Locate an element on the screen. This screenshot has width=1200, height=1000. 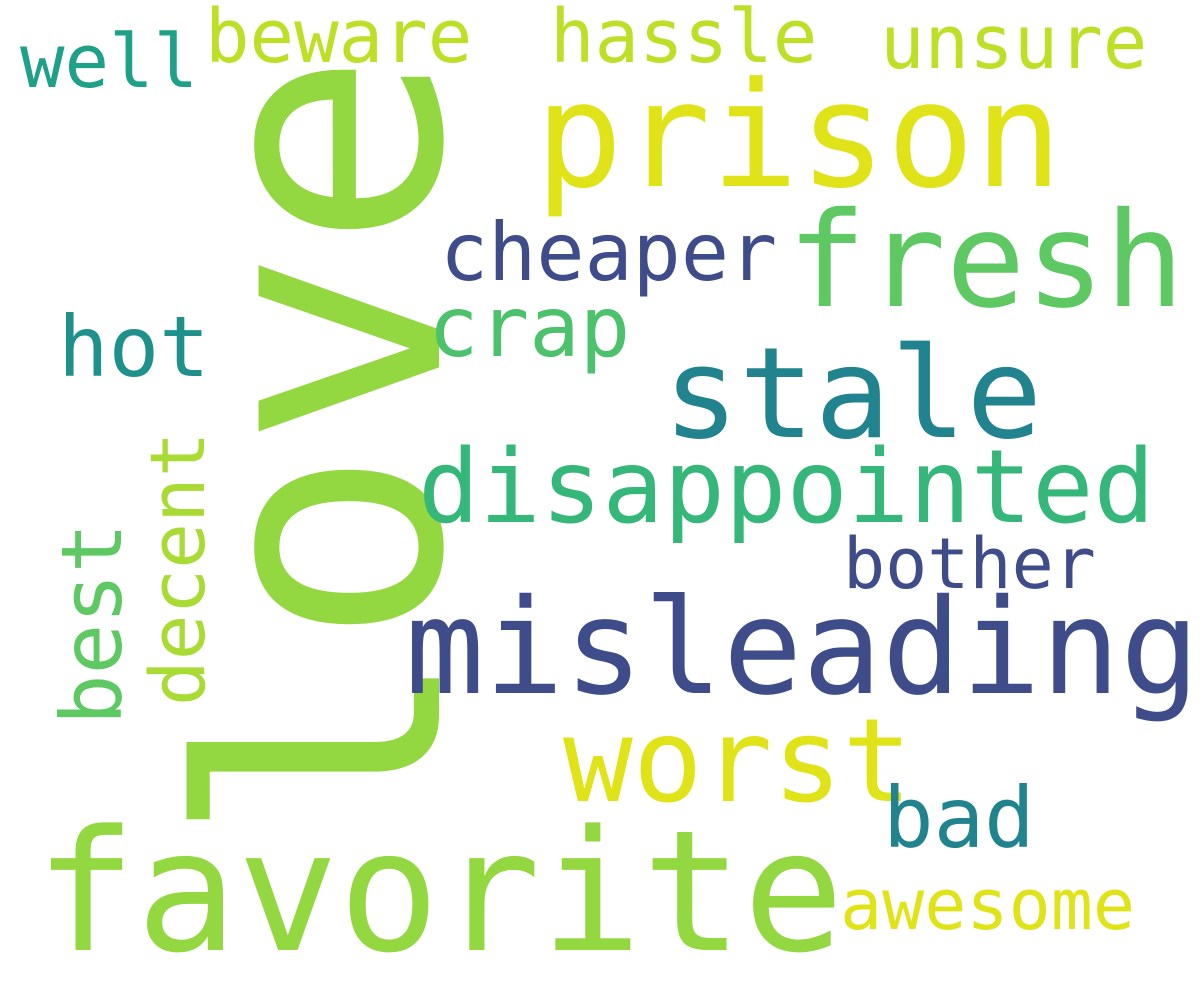
word-worst: worst is located at coordinates (738, 761).